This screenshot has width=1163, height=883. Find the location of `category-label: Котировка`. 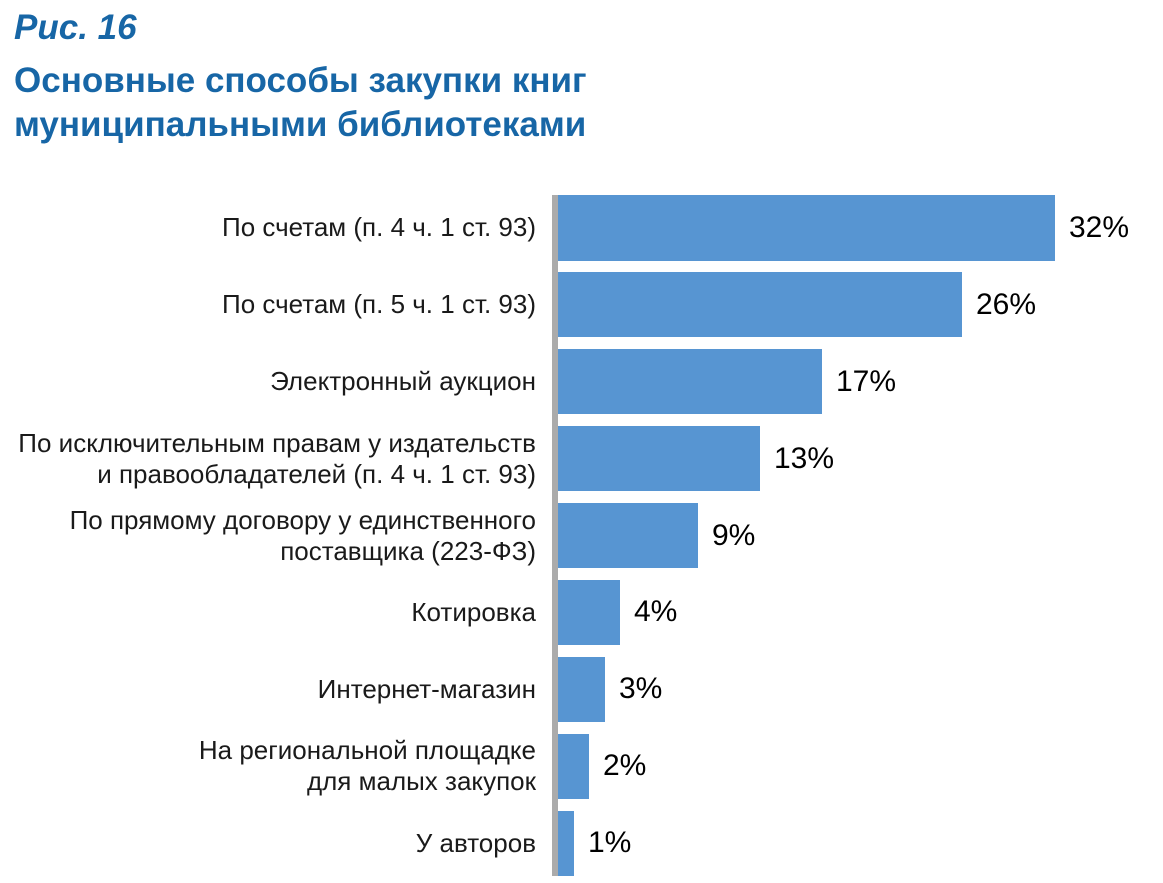

category-label: Котировка is located at coordinates (473, 611).